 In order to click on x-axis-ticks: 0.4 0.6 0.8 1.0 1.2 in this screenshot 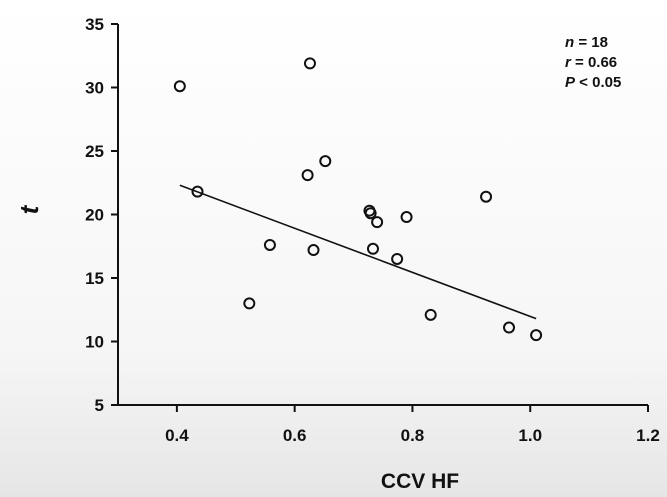, I will do `click(412, 425)`.